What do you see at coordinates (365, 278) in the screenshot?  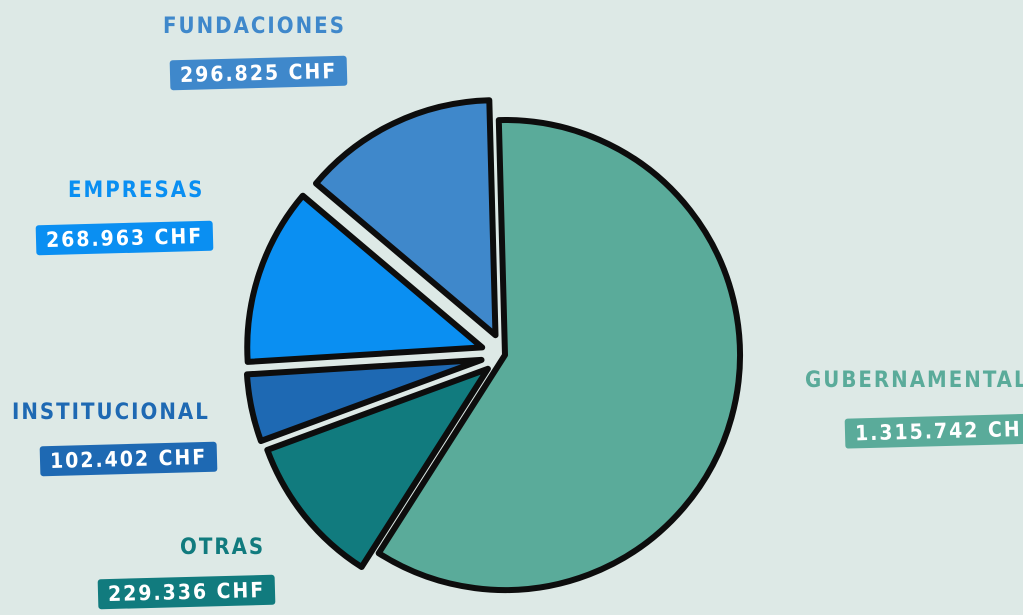 I see `pie-slice-empresas` at bounding box center [365, 278].